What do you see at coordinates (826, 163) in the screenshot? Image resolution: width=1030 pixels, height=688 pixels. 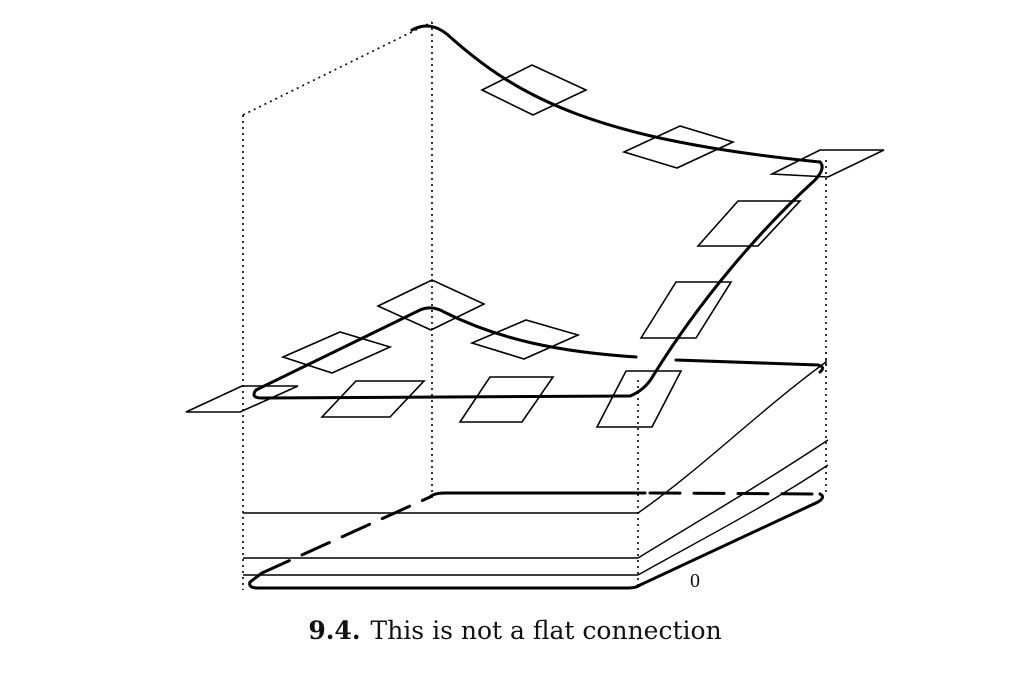 I see `frame-top-right` at bounding box center [826, 163].